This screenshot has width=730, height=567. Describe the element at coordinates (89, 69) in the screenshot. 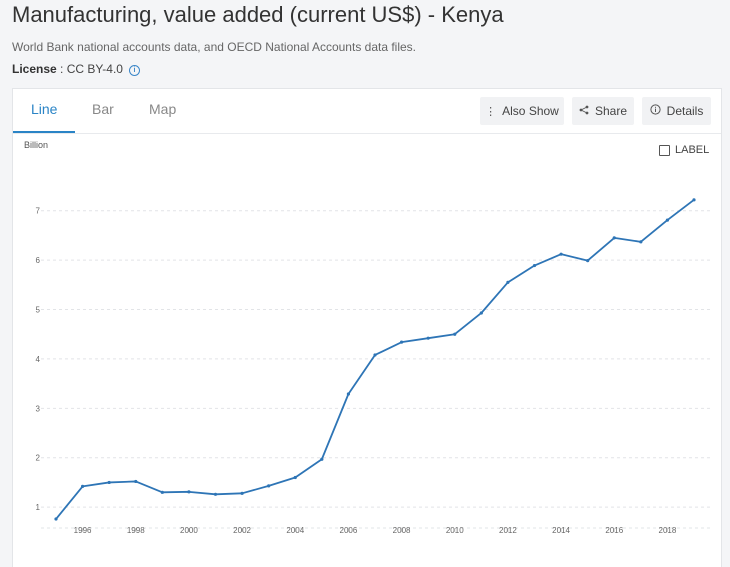

I see `license-value: : CC BY-4.0` at that location.